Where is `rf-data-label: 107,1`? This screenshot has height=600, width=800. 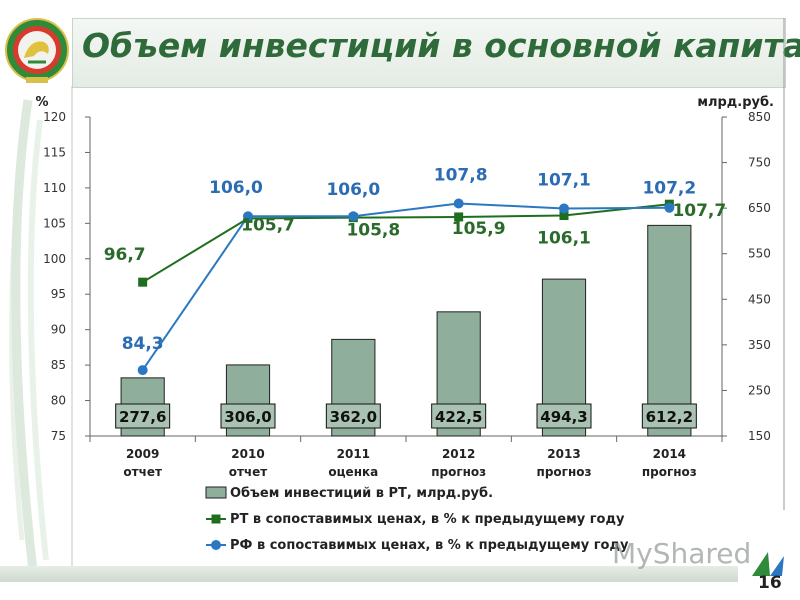
rf-data-label: 107,1 is located at coordinates (564, 180).